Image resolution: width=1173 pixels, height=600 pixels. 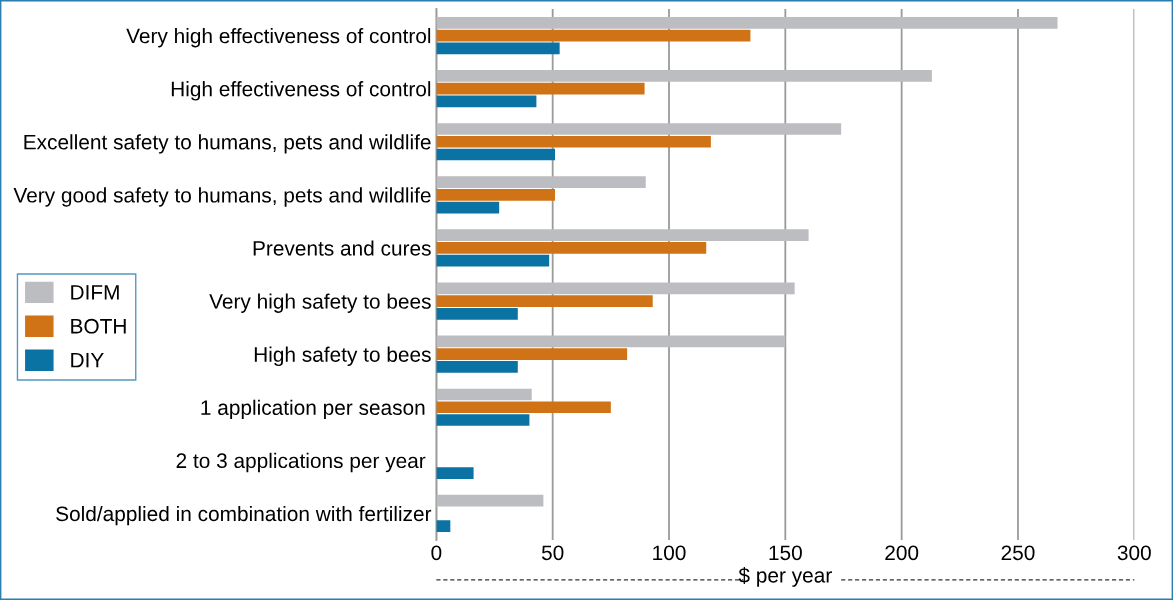 What do you see at coordinates (902, 553) in the screenshot?
I see `x-tick-label: 200` at bounding box center [902, 553].